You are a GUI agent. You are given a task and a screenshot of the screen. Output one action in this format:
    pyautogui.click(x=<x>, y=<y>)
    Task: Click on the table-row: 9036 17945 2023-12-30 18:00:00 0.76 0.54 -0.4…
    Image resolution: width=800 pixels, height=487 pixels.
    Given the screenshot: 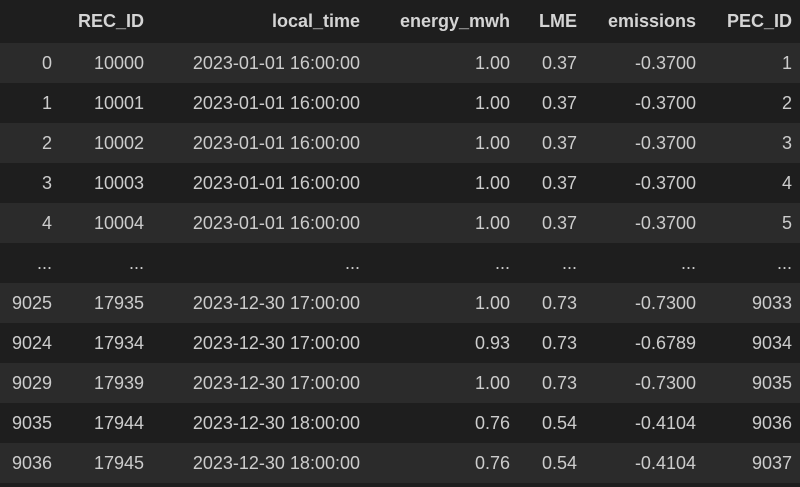 What is the action you would take?
    pyautogui.click(x=400, y=463)
    